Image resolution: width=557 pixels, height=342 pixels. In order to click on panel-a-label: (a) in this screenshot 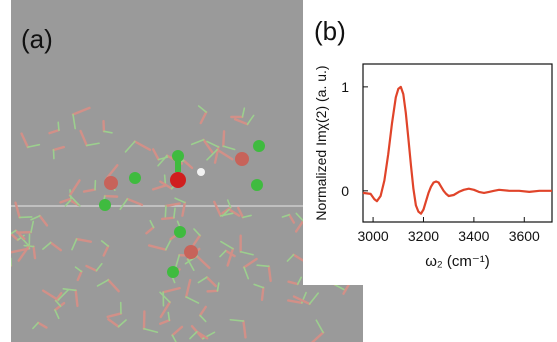, I will do `click(37, 39)`.